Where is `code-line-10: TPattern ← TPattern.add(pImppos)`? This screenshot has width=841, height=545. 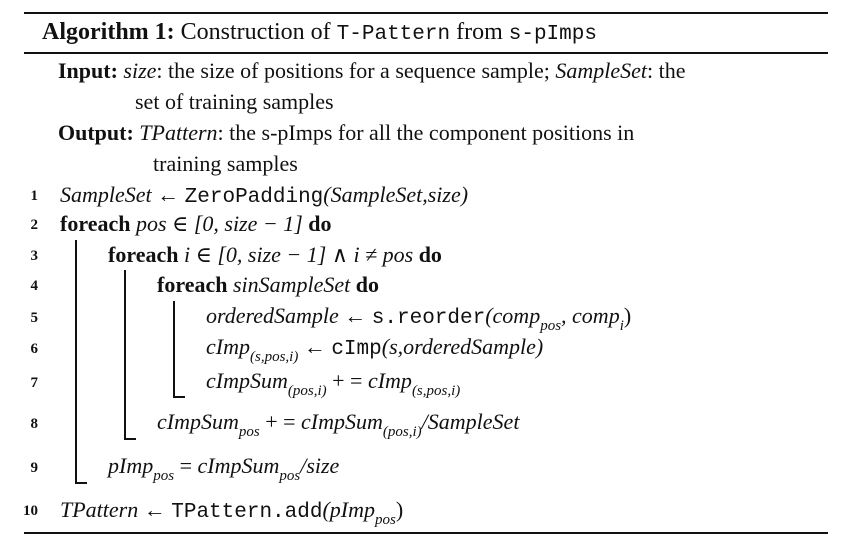 code-line-10: TPattern ← TPattern.add(pImppos) is located at coordinates (232, 512).